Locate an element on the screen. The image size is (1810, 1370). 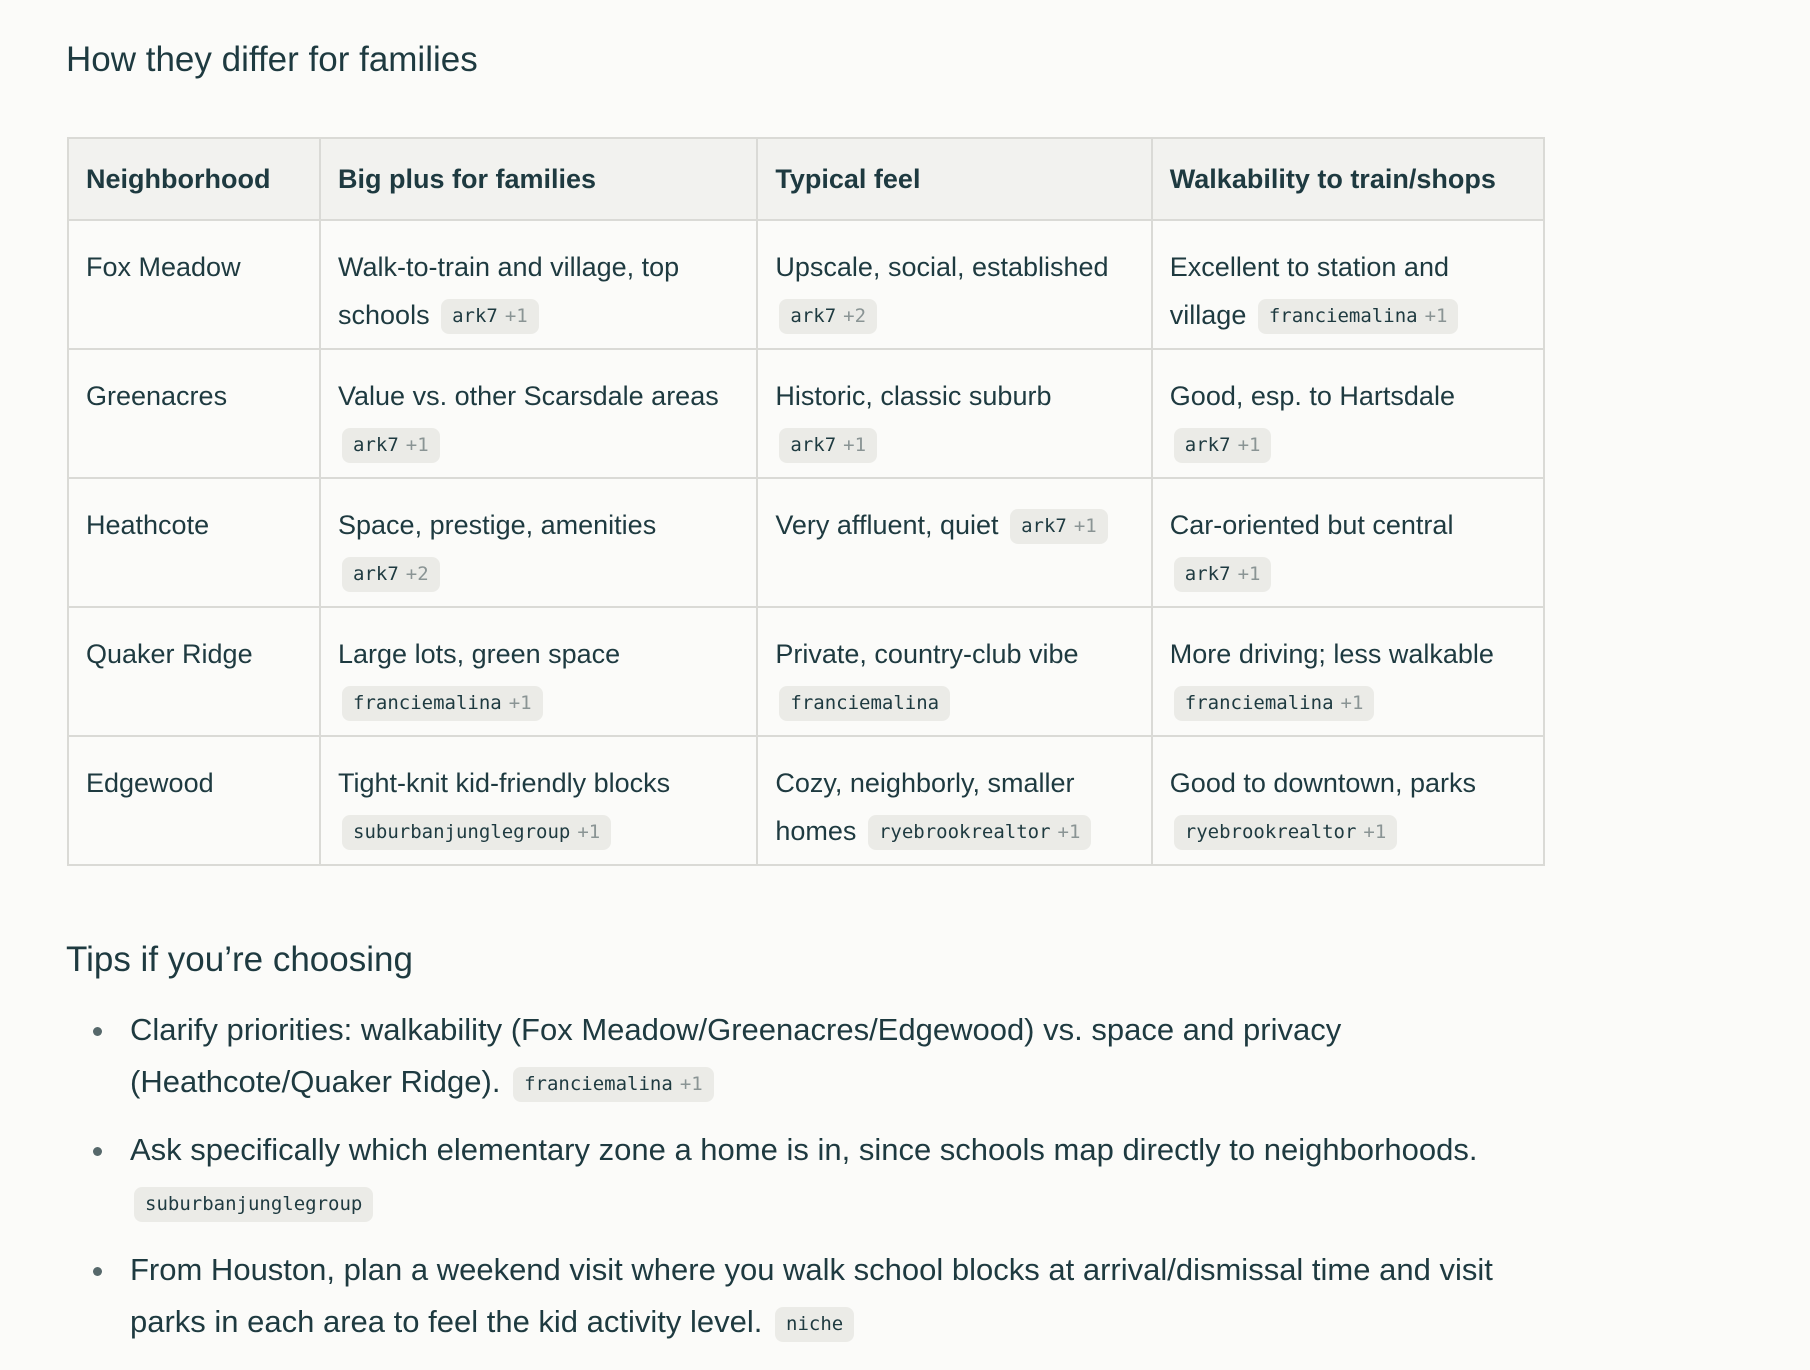
table-cell: Large lots, green space franciemalina +1 is located at coordinates (539, 671).